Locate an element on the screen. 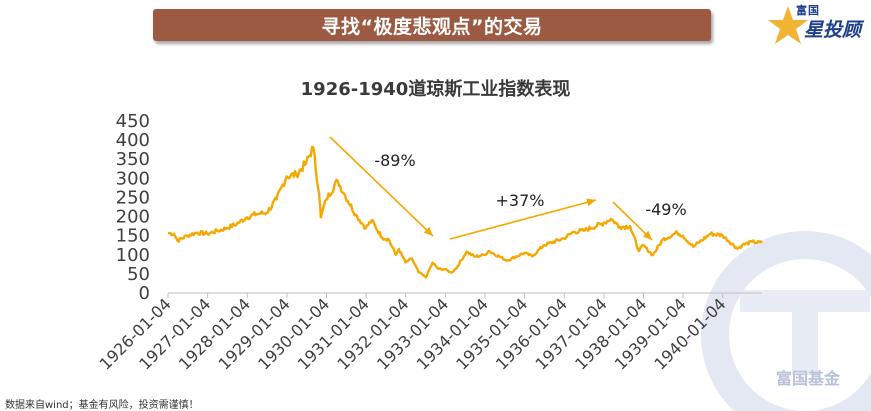 The width and height of the screenshot is (871, 411). annotation-labels: -89% +37% -49% is located at coordinates (530, 185).